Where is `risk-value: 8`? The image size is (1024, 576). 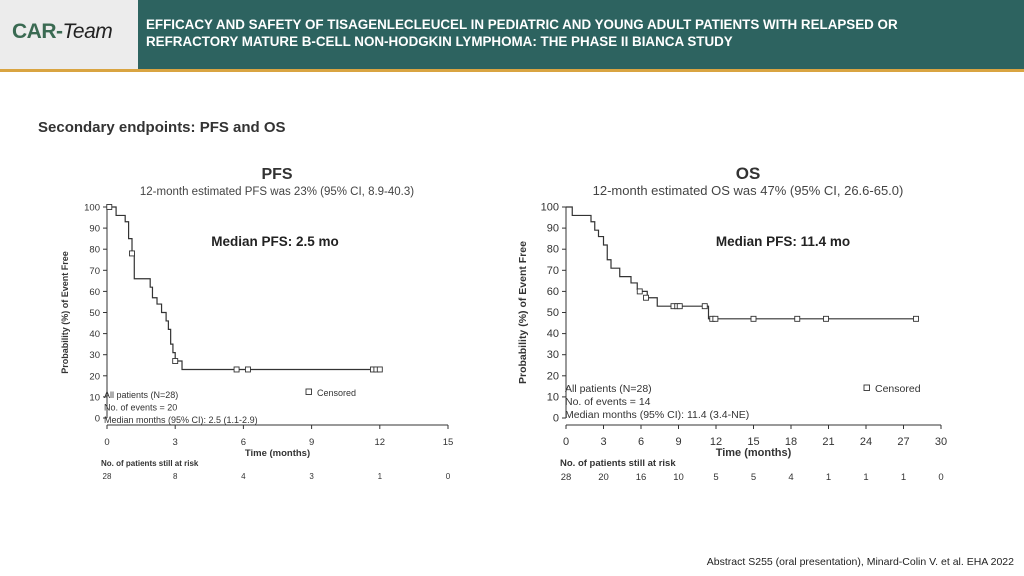 risk-value: 8 is located at coordinates (175, 476).